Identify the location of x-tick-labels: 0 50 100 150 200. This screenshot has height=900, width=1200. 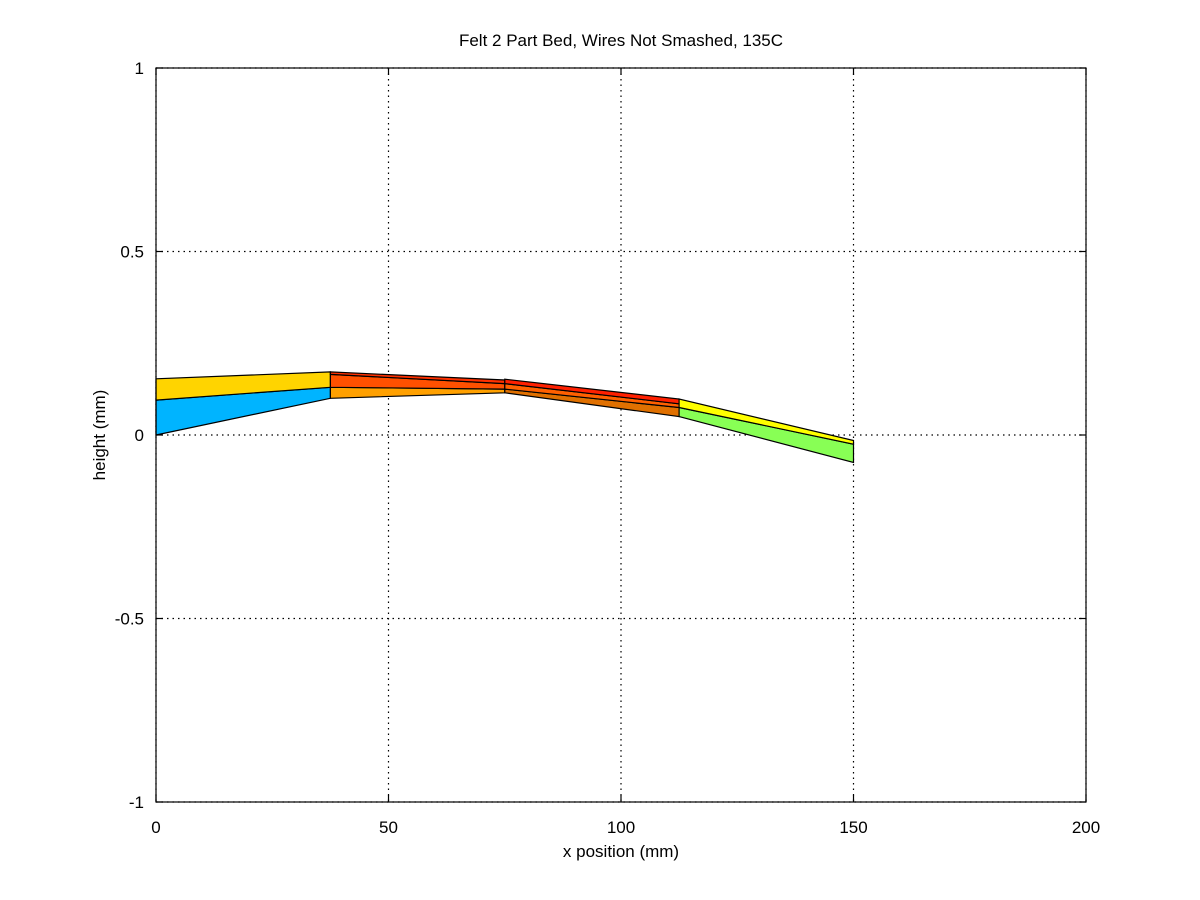
(625, 827).